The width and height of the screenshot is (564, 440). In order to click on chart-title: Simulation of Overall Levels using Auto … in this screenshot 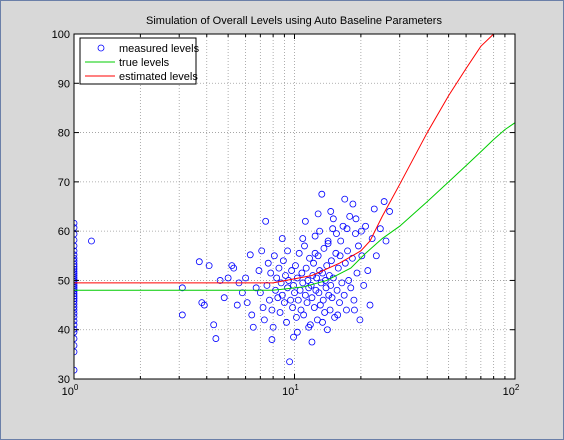, I will do `click(294, 21)`.